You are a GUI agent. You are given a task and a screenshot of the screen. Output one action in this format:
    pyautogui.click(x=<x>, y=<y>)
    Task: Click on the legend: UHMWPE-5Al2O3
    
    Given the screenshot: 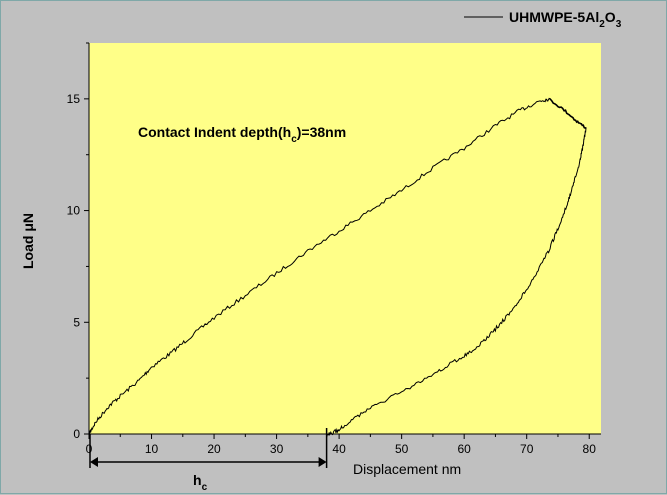 What is the action you would take?
    pyautogui.click(x=543, y=19)
    